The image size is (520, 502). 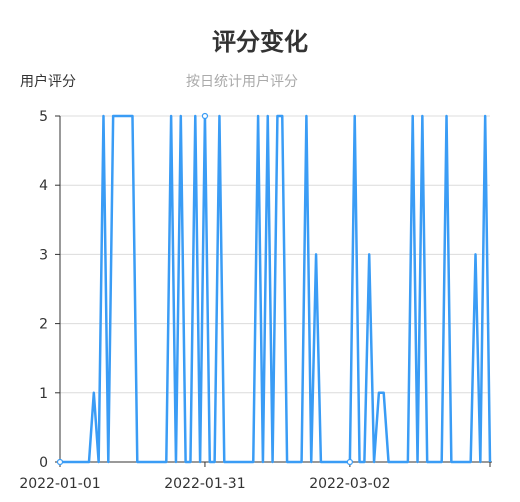 I want to click on chart-subtitle: 按日统计用户评分, so click(x=242, y=82).